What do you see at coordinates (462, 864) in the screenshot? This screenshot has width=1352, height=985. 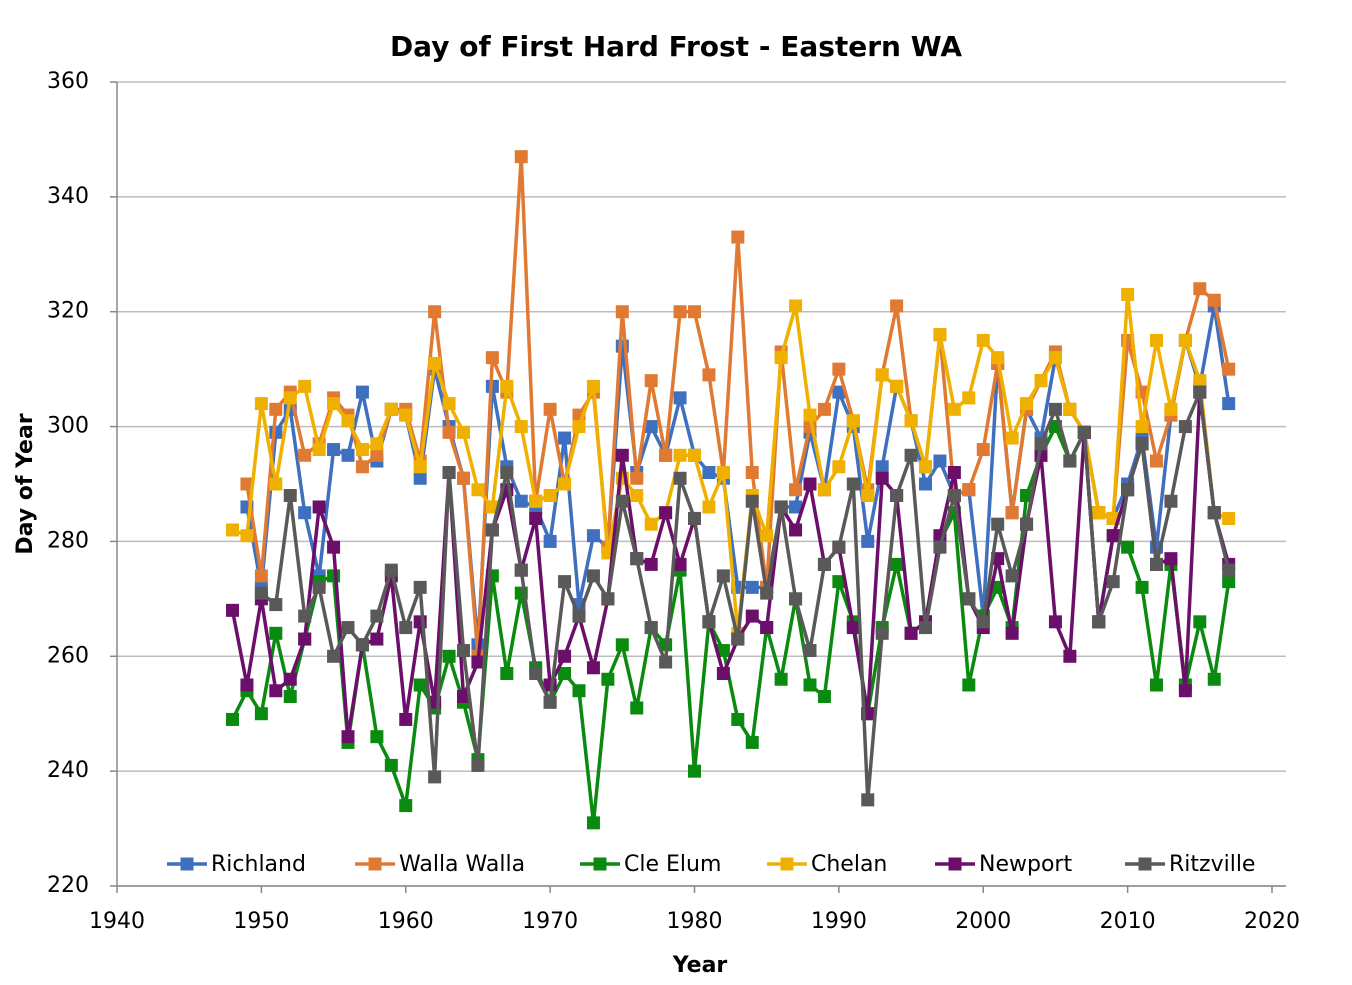 I see `legend-label: Walla Walla` at bounding box center [462, 864].